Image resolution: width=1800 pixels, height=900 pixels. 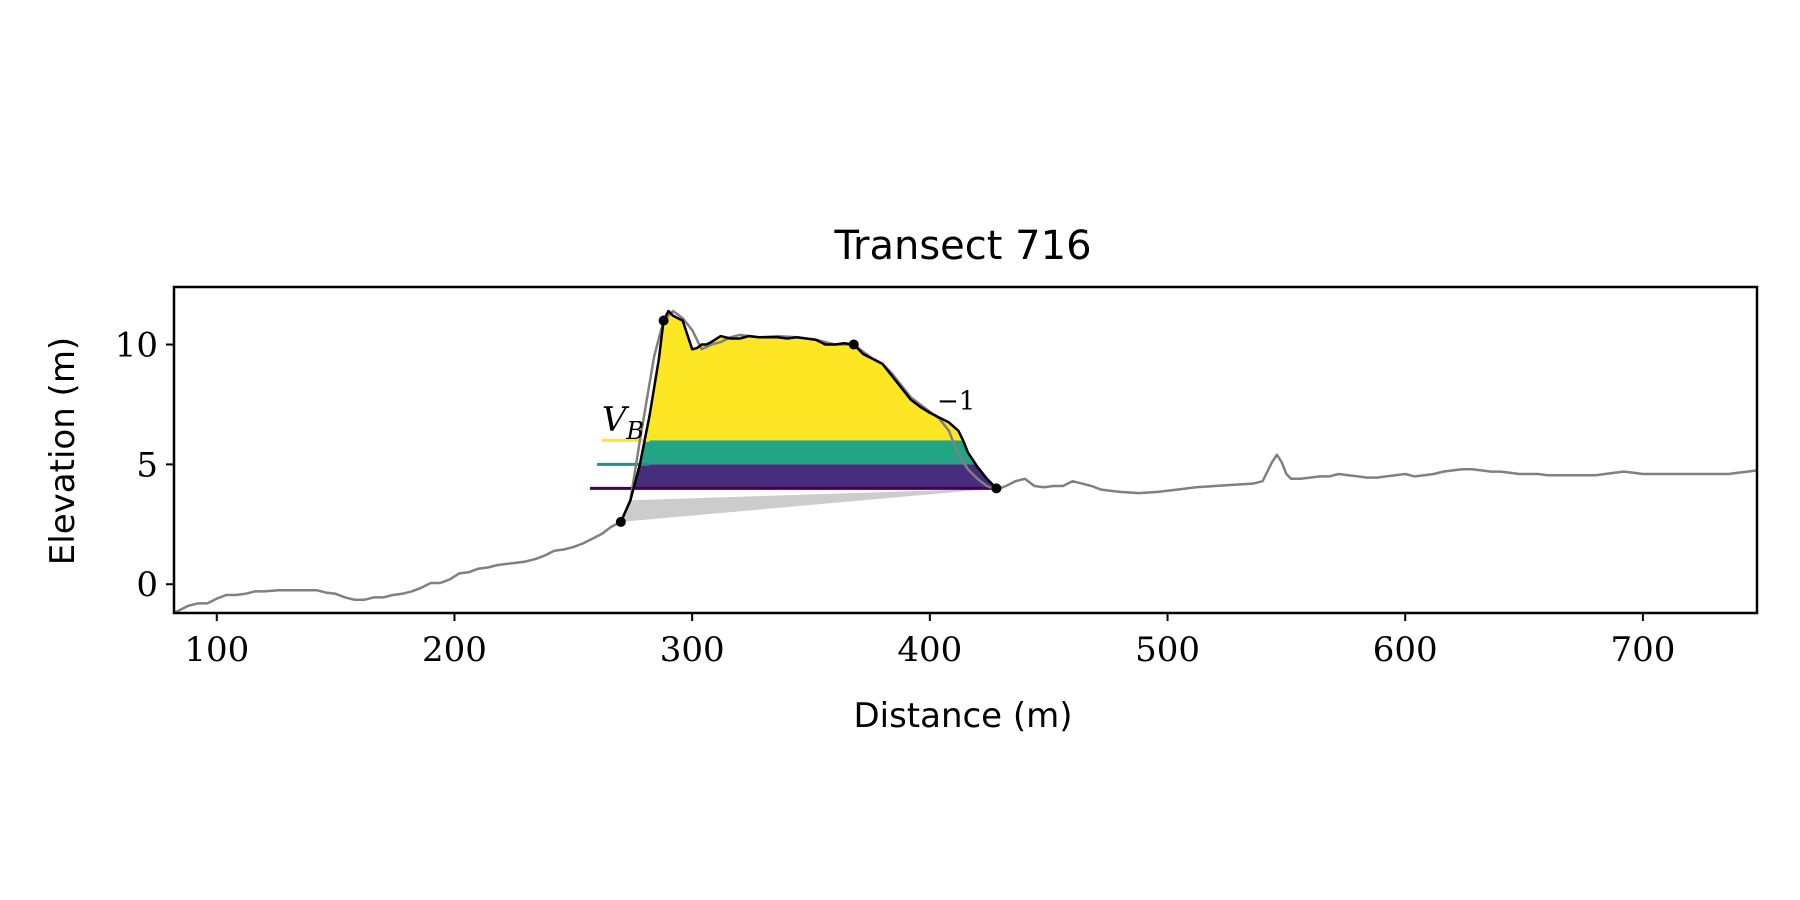 What do you see at coordinates (808, 476) in the screenshot?
I see `volume-low-band` at bounding box center [808, 476].